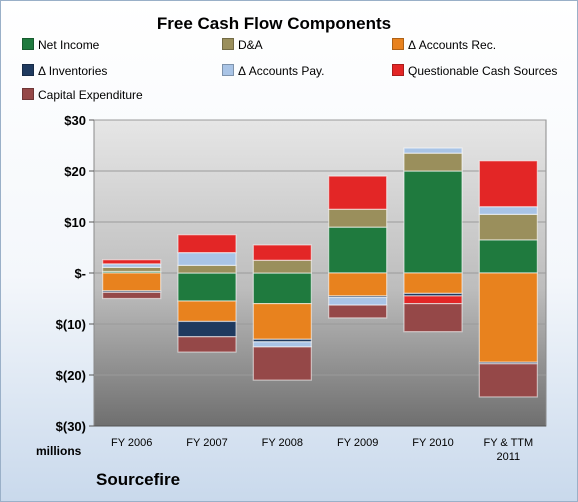 This screenshot has height=502, width=578. I want to click on legend-label: Δ Accounts Pay., so click(281, 71).